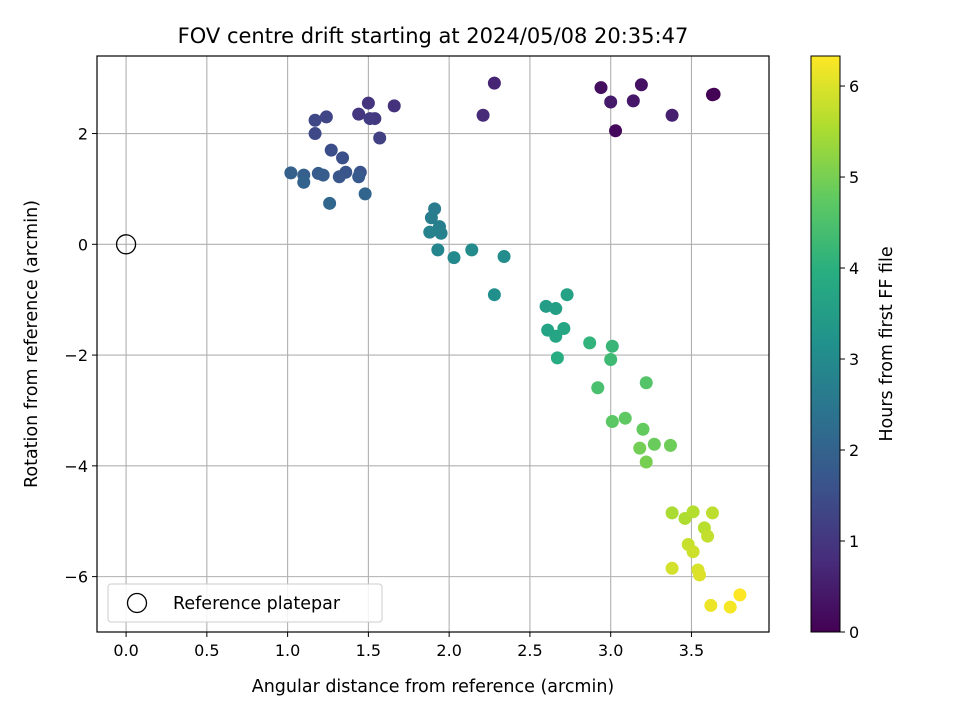 The width and height of the screenshot is (960, 720). I want to click on x-tick-label: 1.5, so click(368, 650).